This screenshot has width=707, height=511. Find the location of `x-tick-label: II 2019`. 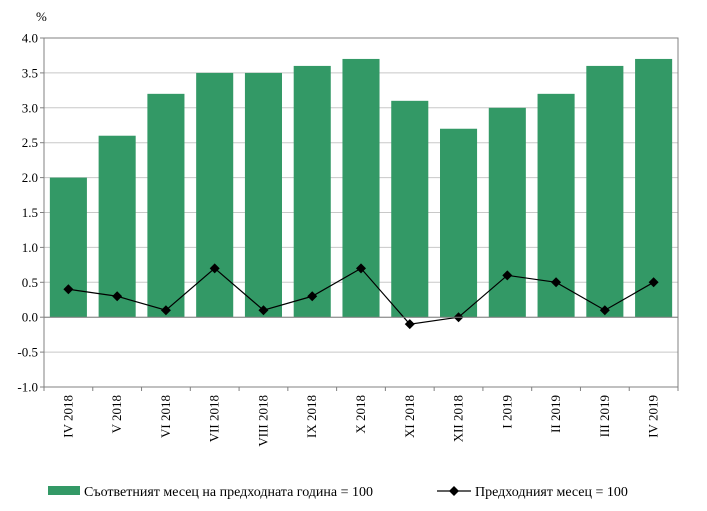

x-tick-label: II 2019 is located at coordinates (555, 414).